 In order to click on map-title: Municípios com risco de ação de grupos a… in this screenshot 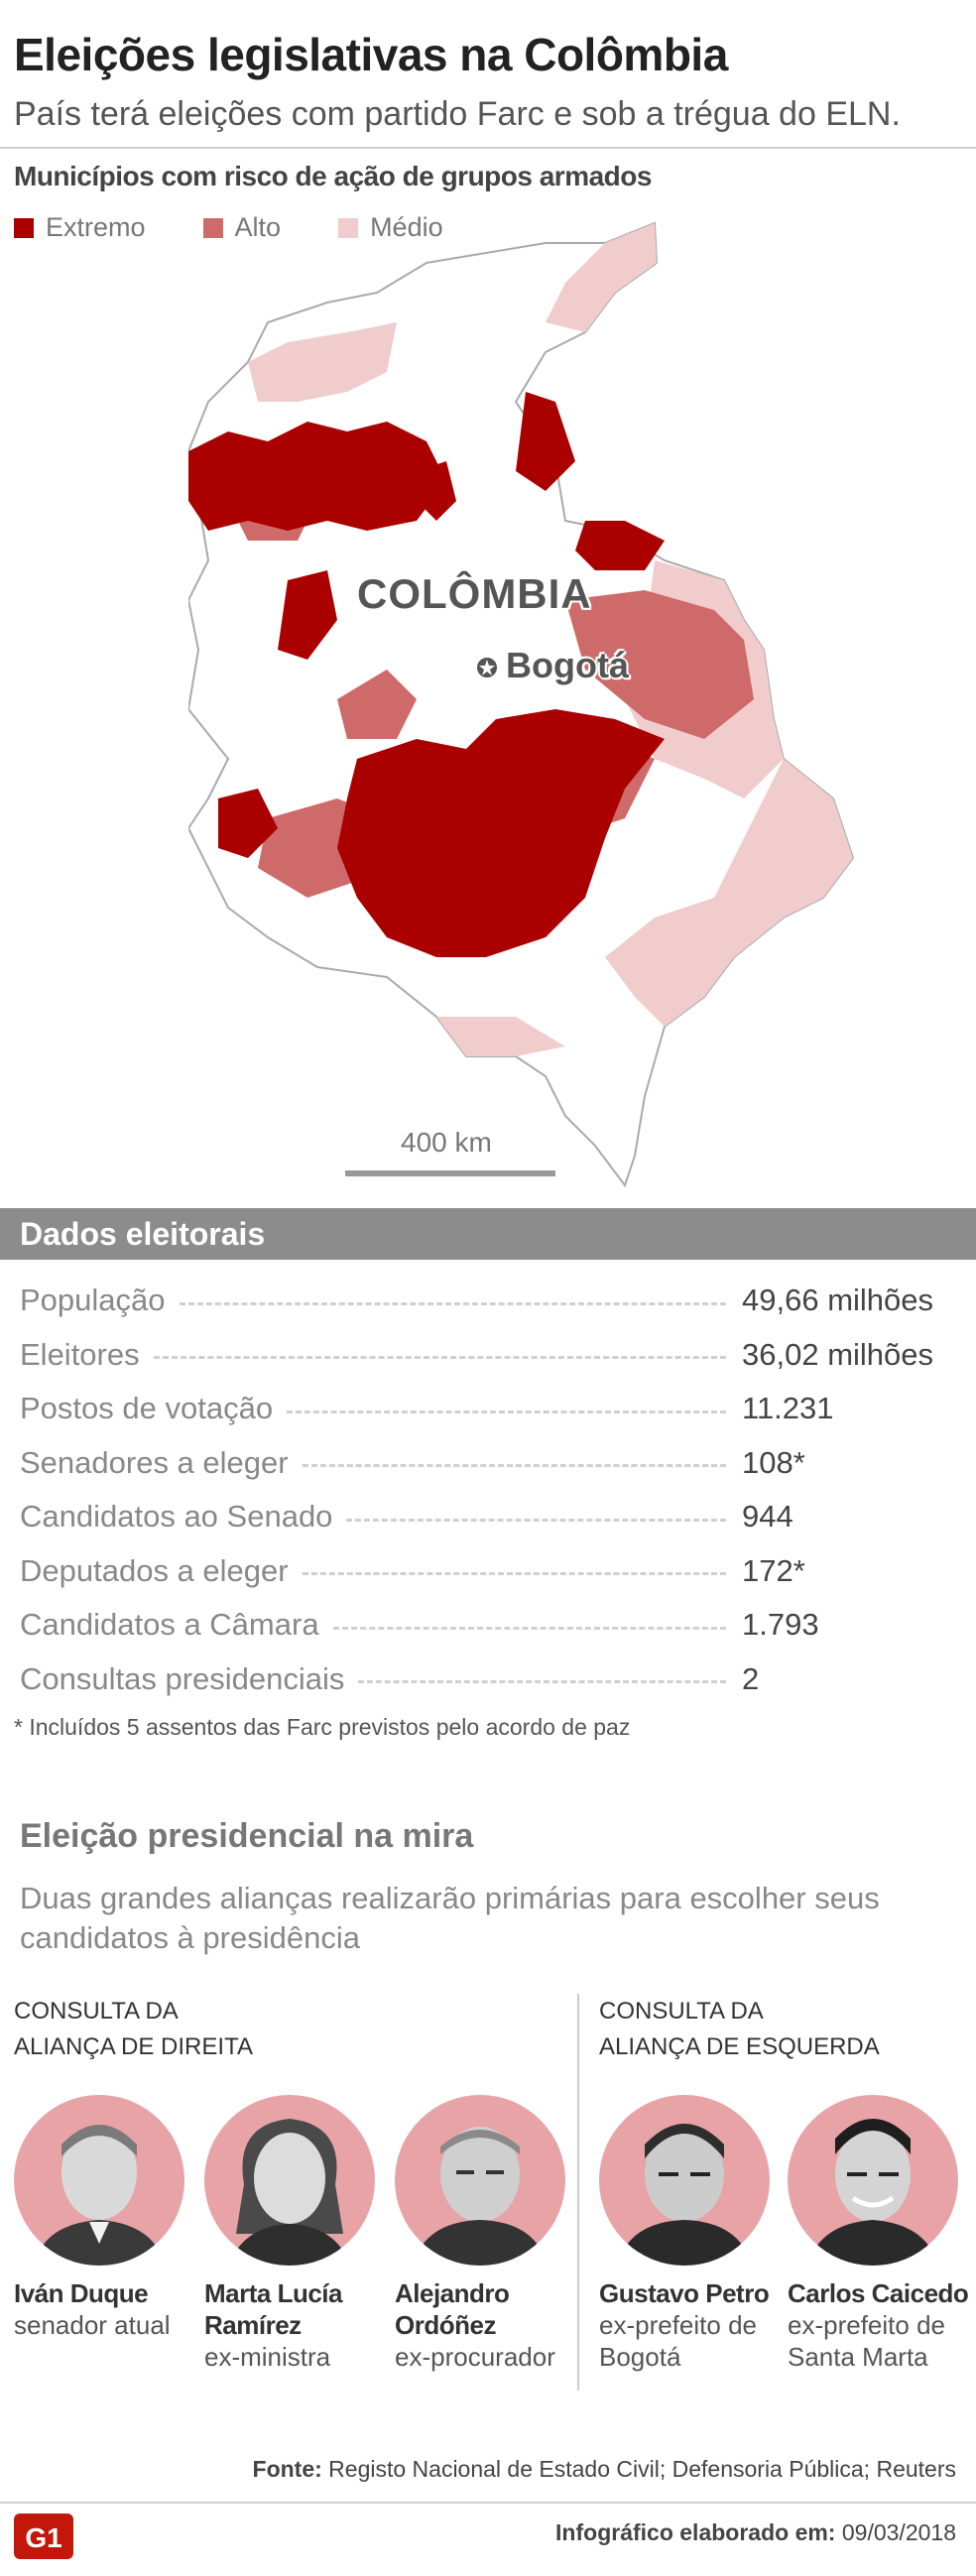, I will do `click(333, 176)`.